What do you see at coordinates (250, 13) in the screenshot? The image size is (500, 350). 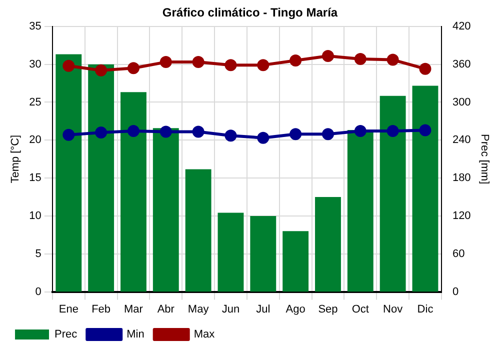 I see `chart-title: Gráfico climático - Tingo María` at bounding box center [250, 13].